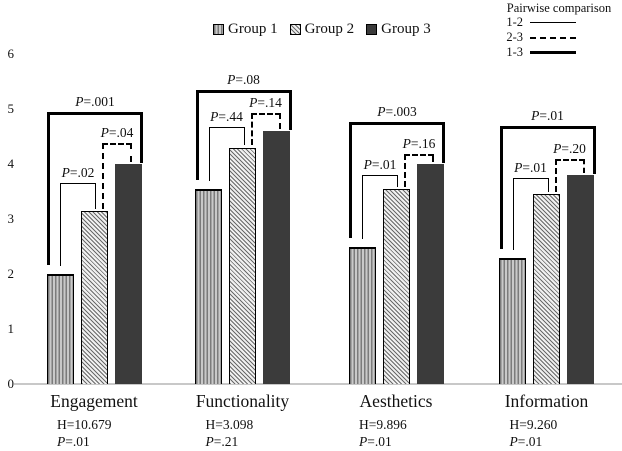 The image size is (622, 451). Describe the element at coordinates (243, 79) in the screenshot. I see `bracket-p-value-label: P=.08` at that location.